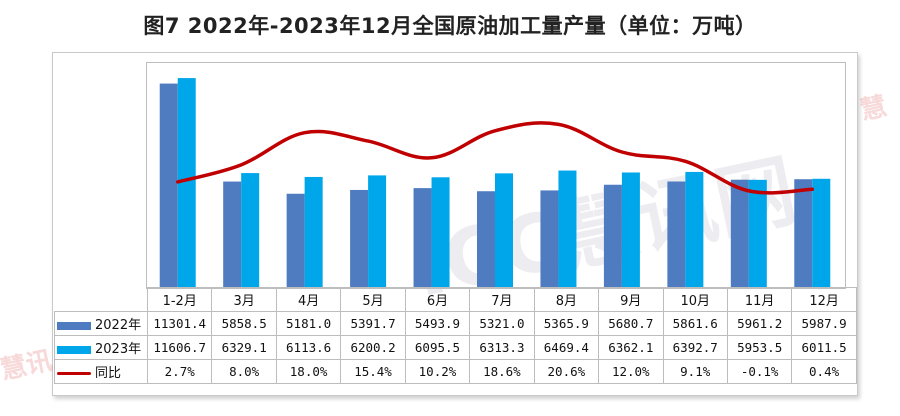  I want to click on category-label: 9月, so click(631, 299).